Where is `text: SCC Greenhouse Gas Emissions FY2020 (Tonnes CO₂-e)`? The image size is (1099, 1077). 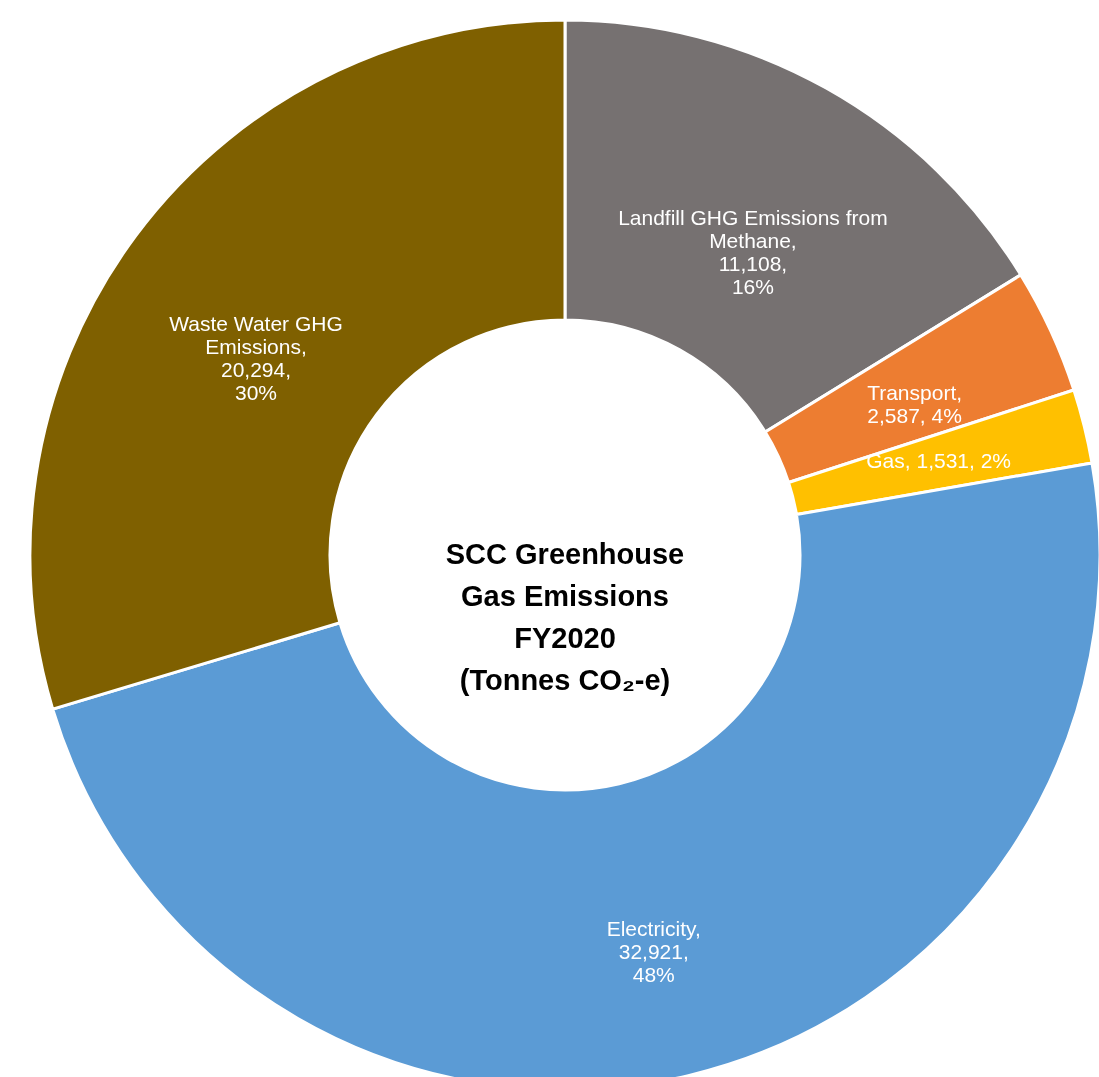 text: SCC Greenhouse Gas Emissions FY2020 (Tonnes CO₂-e) is located at coordinates (565, 617).